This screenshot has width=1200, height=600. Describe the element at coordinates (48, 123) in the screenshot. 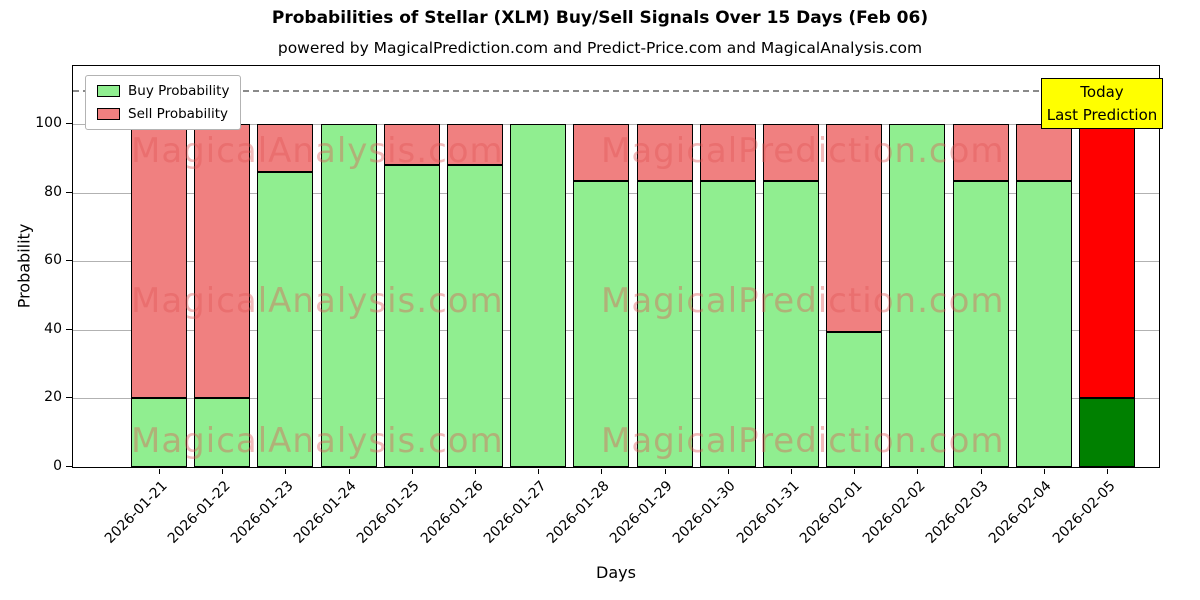

I see `y-tick-label: 100` at that location.